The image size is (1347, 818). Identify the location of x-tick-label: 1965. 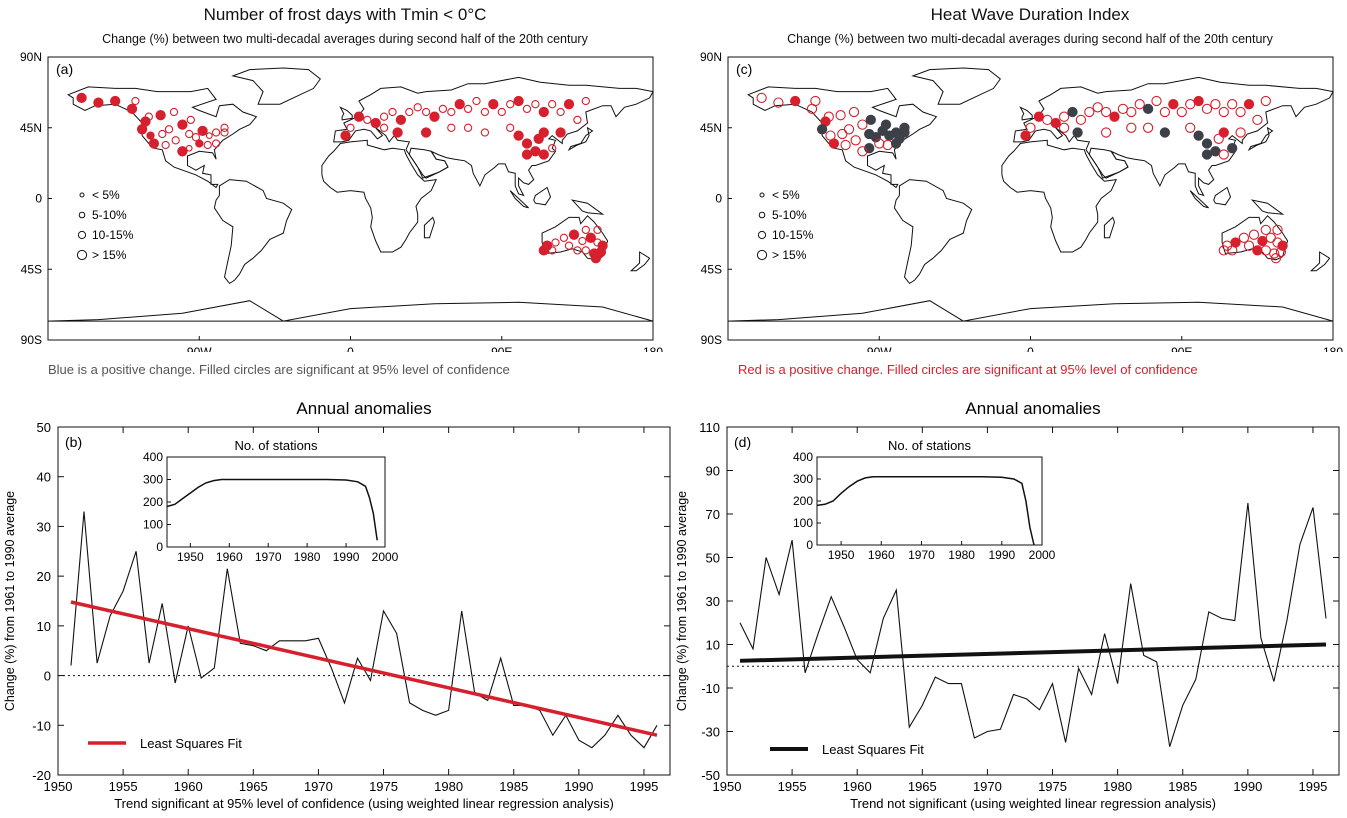
(922, 786).